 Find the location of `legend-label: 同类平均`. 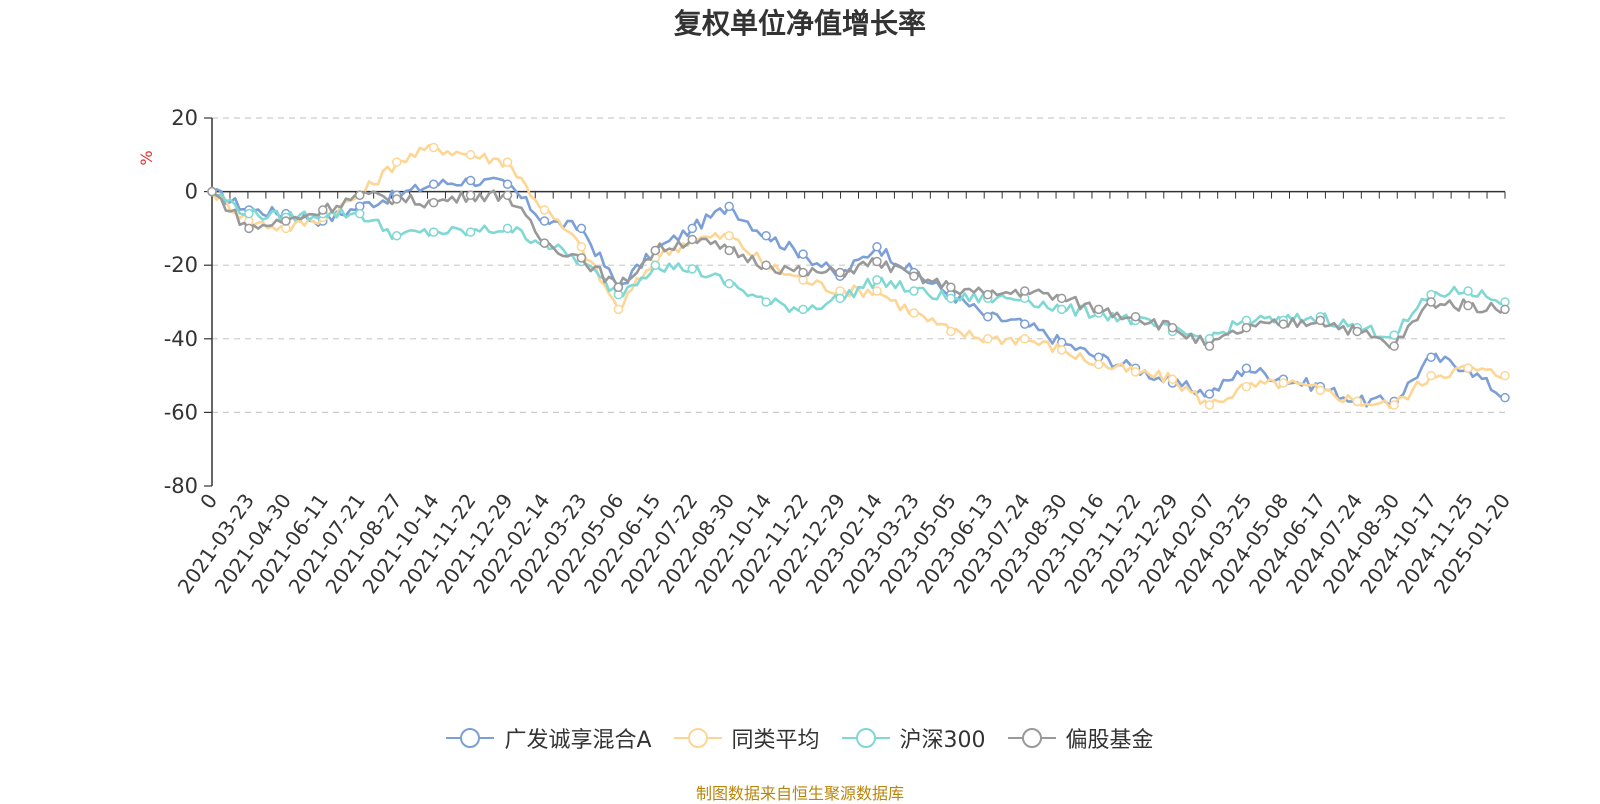

legend-label: 同类平均 is located at coordinates (775, 740).